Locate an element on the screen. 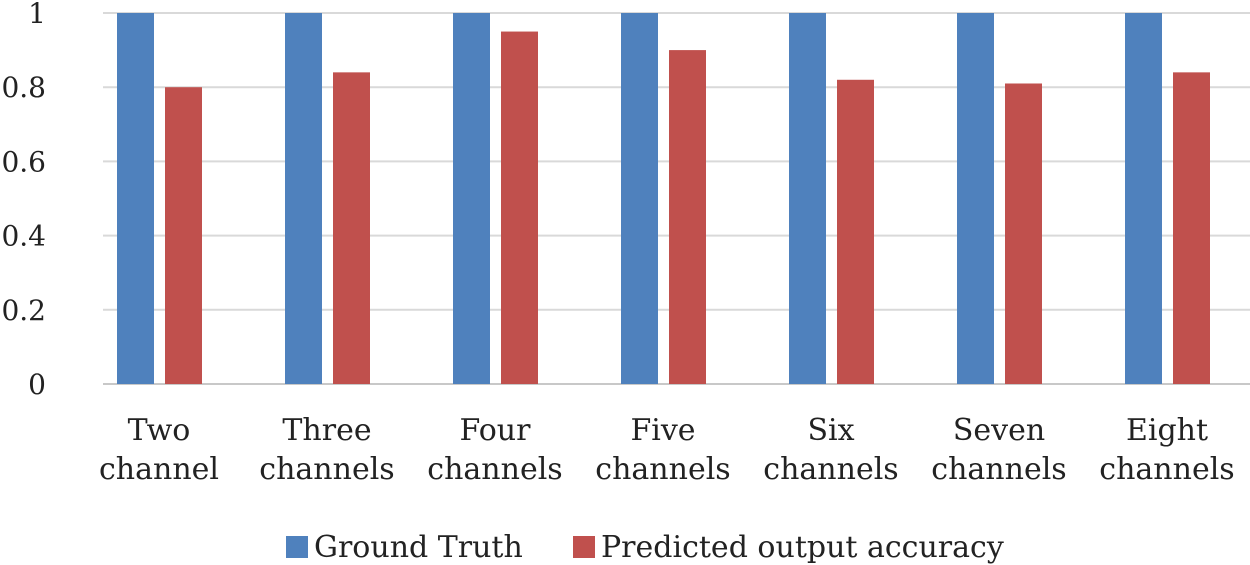  legend-swatch-ground-truth is located at coordinates (297, 547).